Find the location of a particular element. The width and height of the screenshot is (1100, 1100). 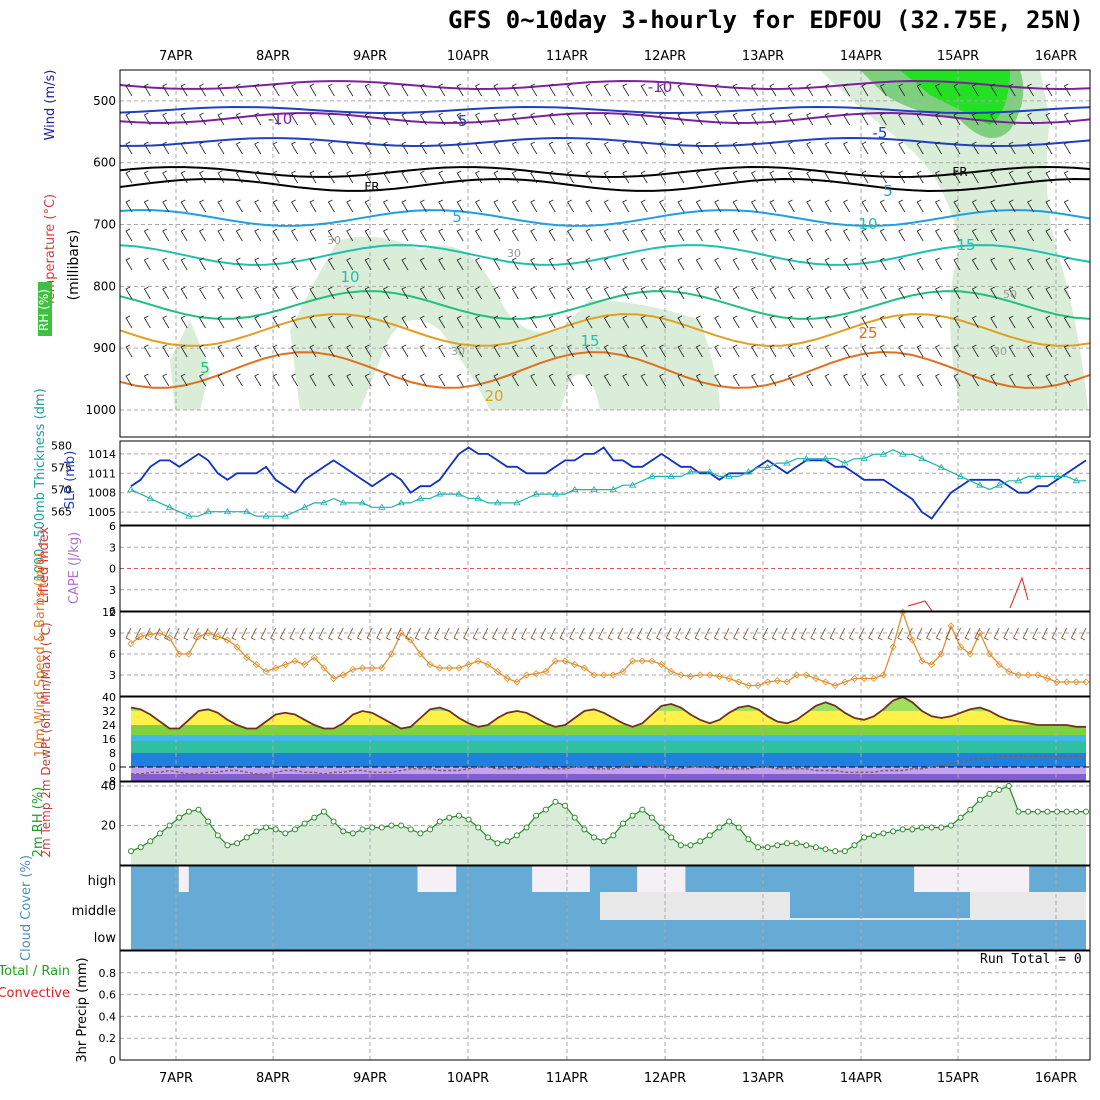

thickness-line is located at coordinates (608, 483).